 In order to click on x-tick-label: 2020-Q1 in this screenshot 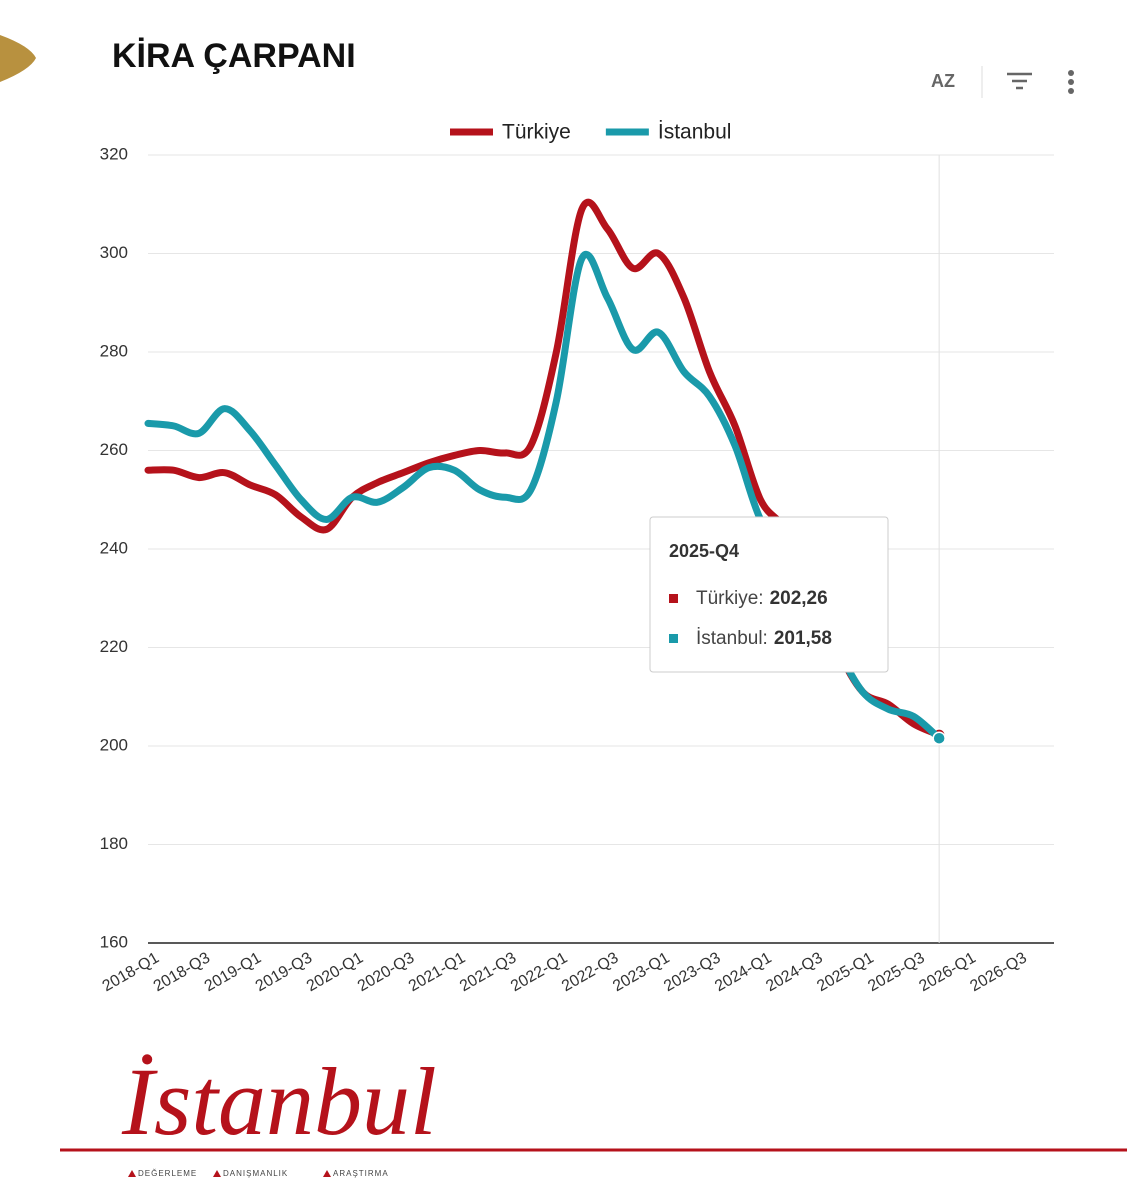, I will do `click(335, 972)`.